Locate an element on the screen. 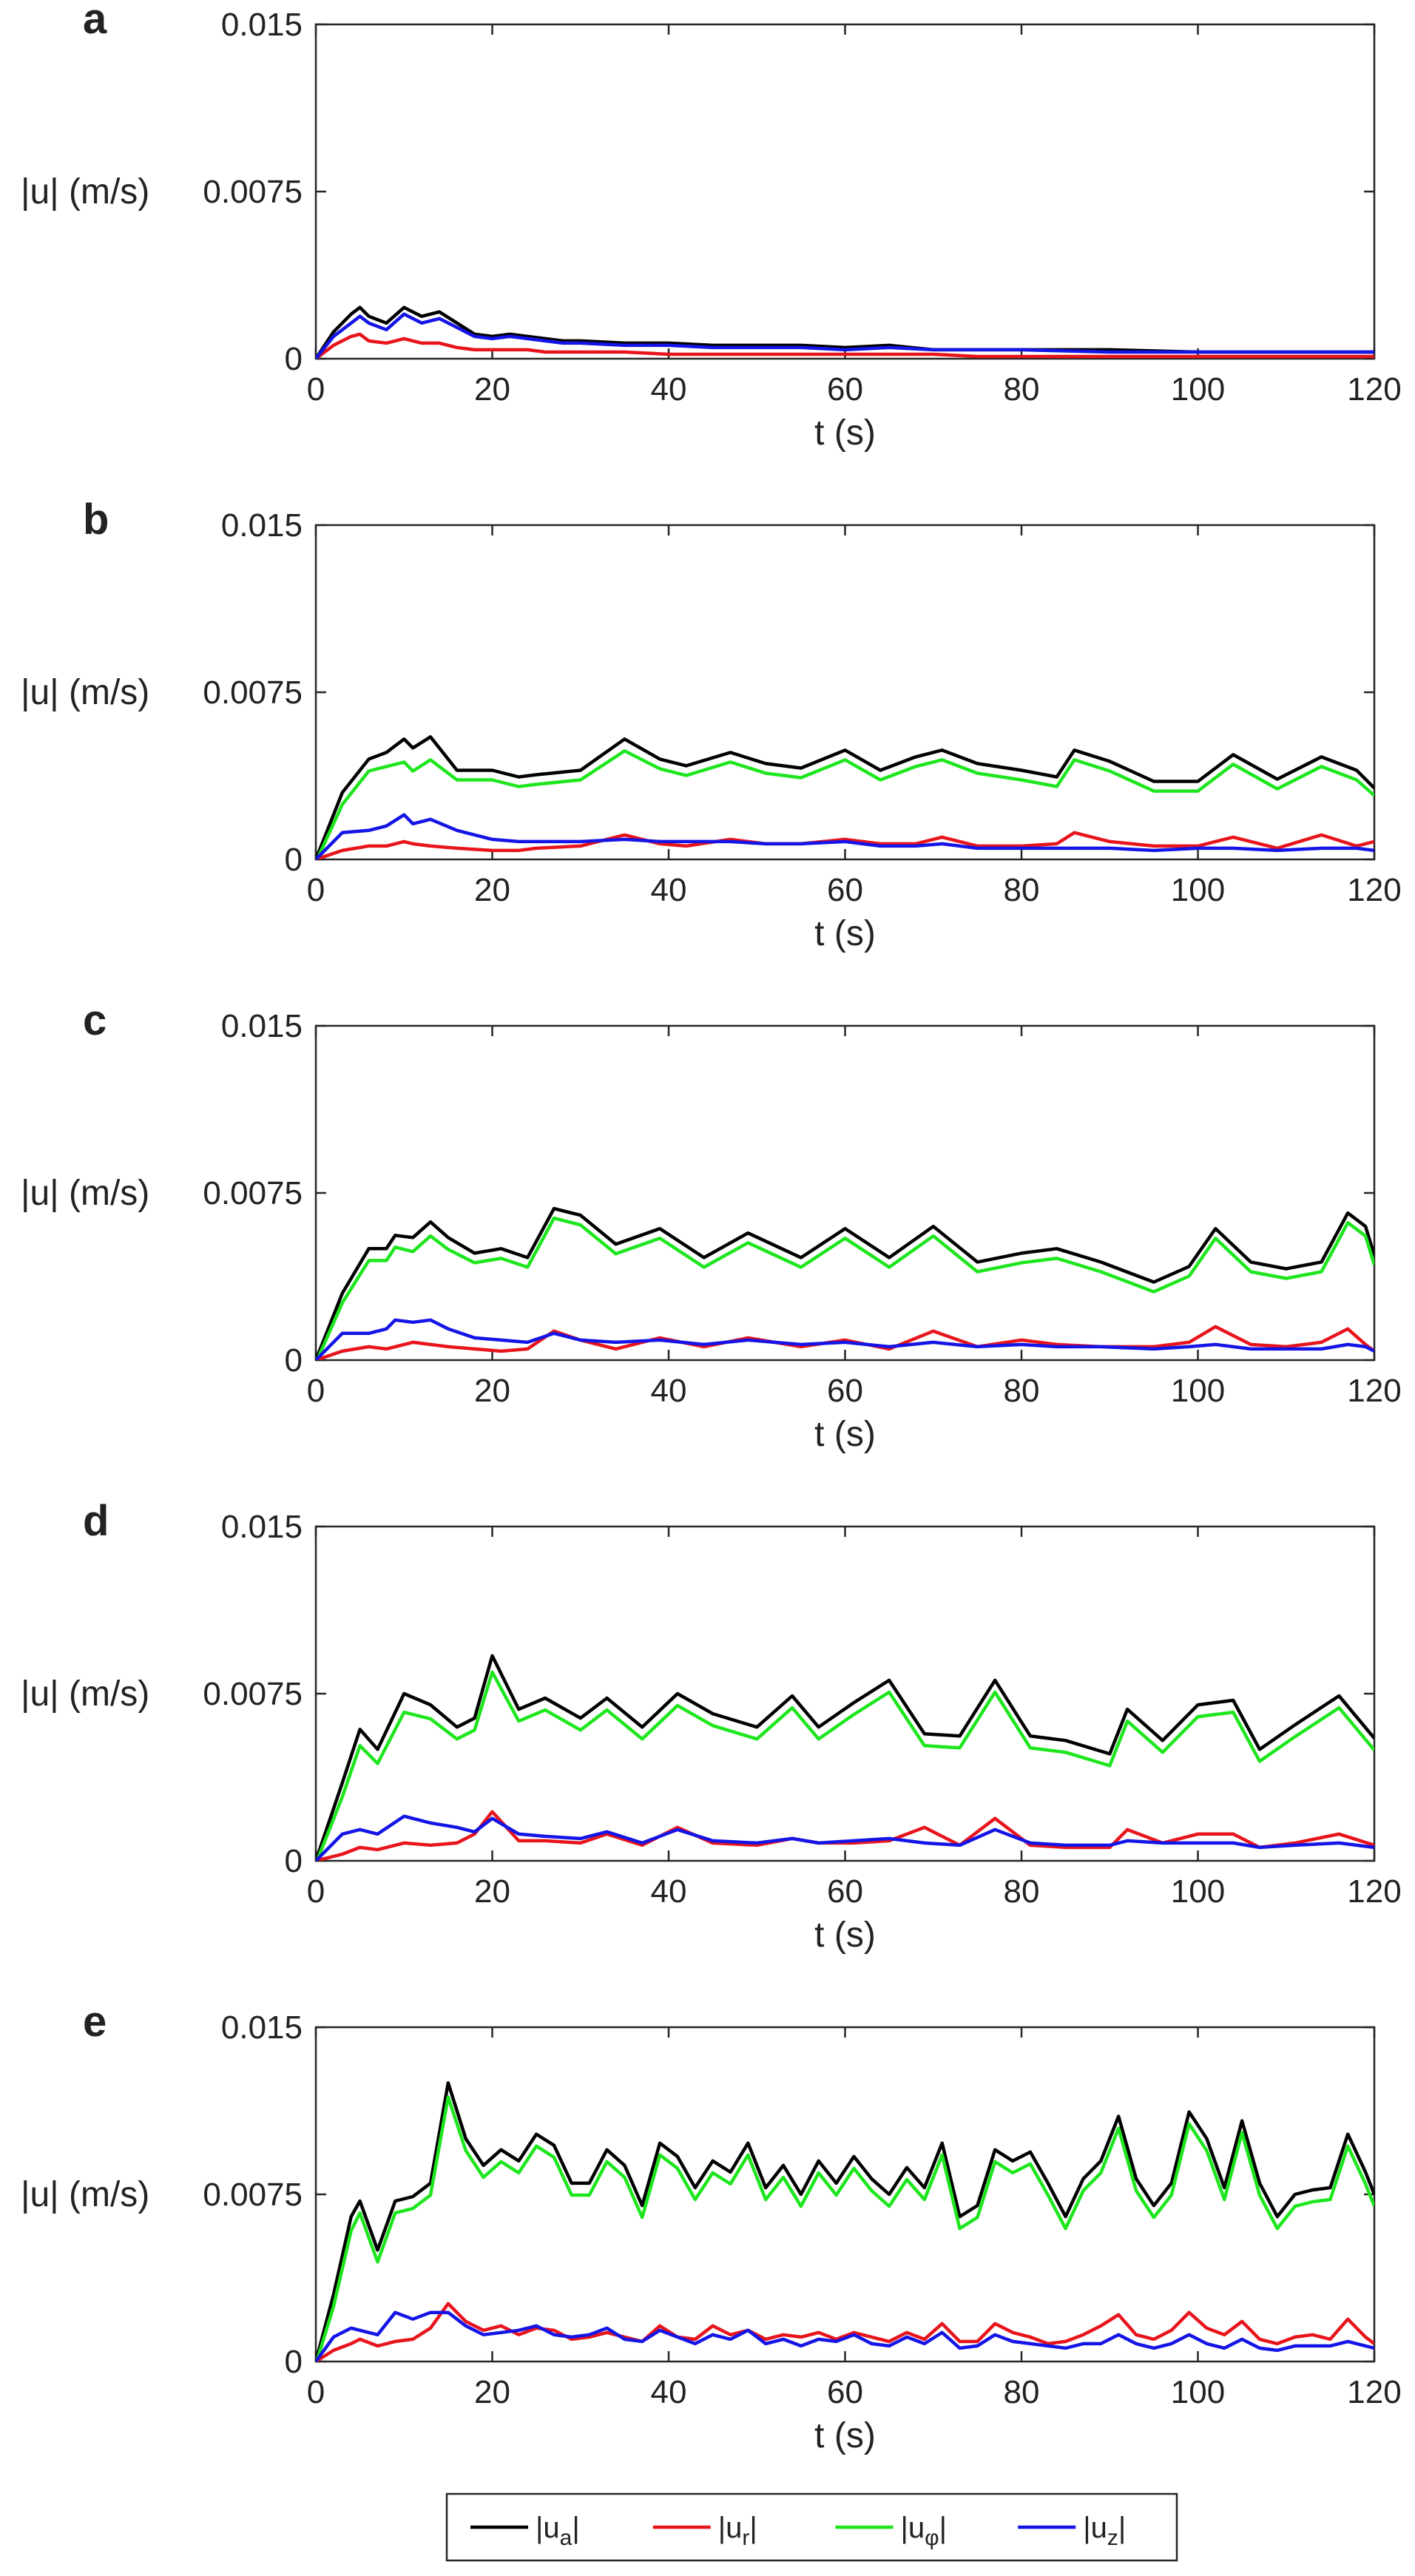  legend-label: |ua| is located at coordinates (558, 2531).